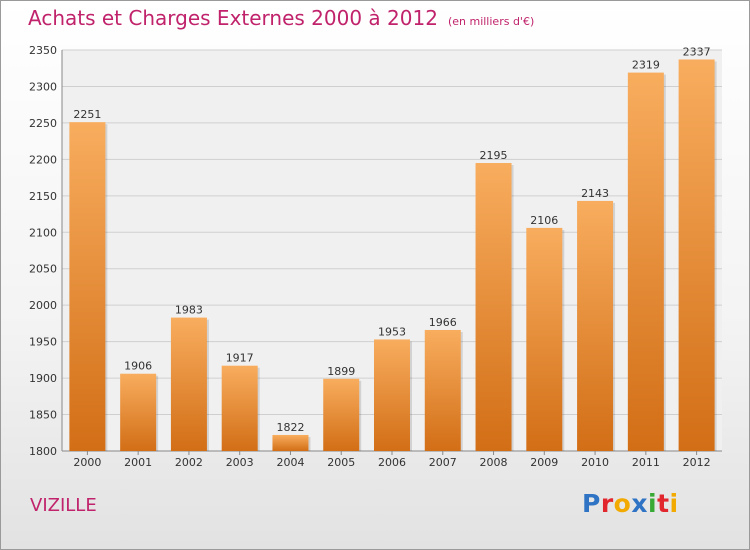 This screenshot has height=550, width=750. What do you see at coordinates (491, 21) in the screenshot?
I see `unit-note: (en milliers d'€)` at bounding box center [491, 21].